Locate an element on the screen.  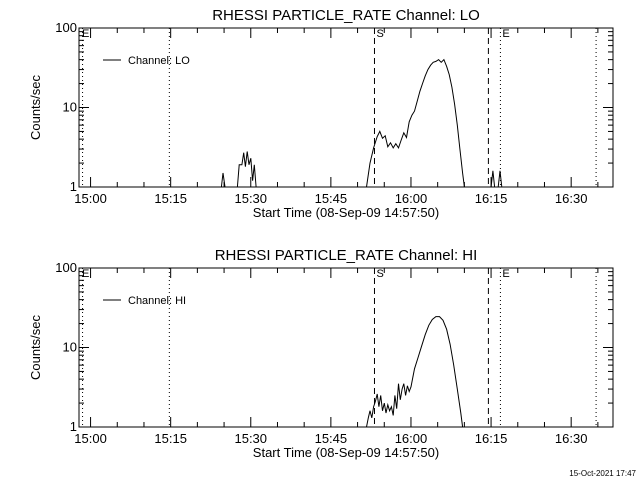
chart-title: RHESSI PARTICLE_RATE Channel: HI is located at coordinates (346, 255).